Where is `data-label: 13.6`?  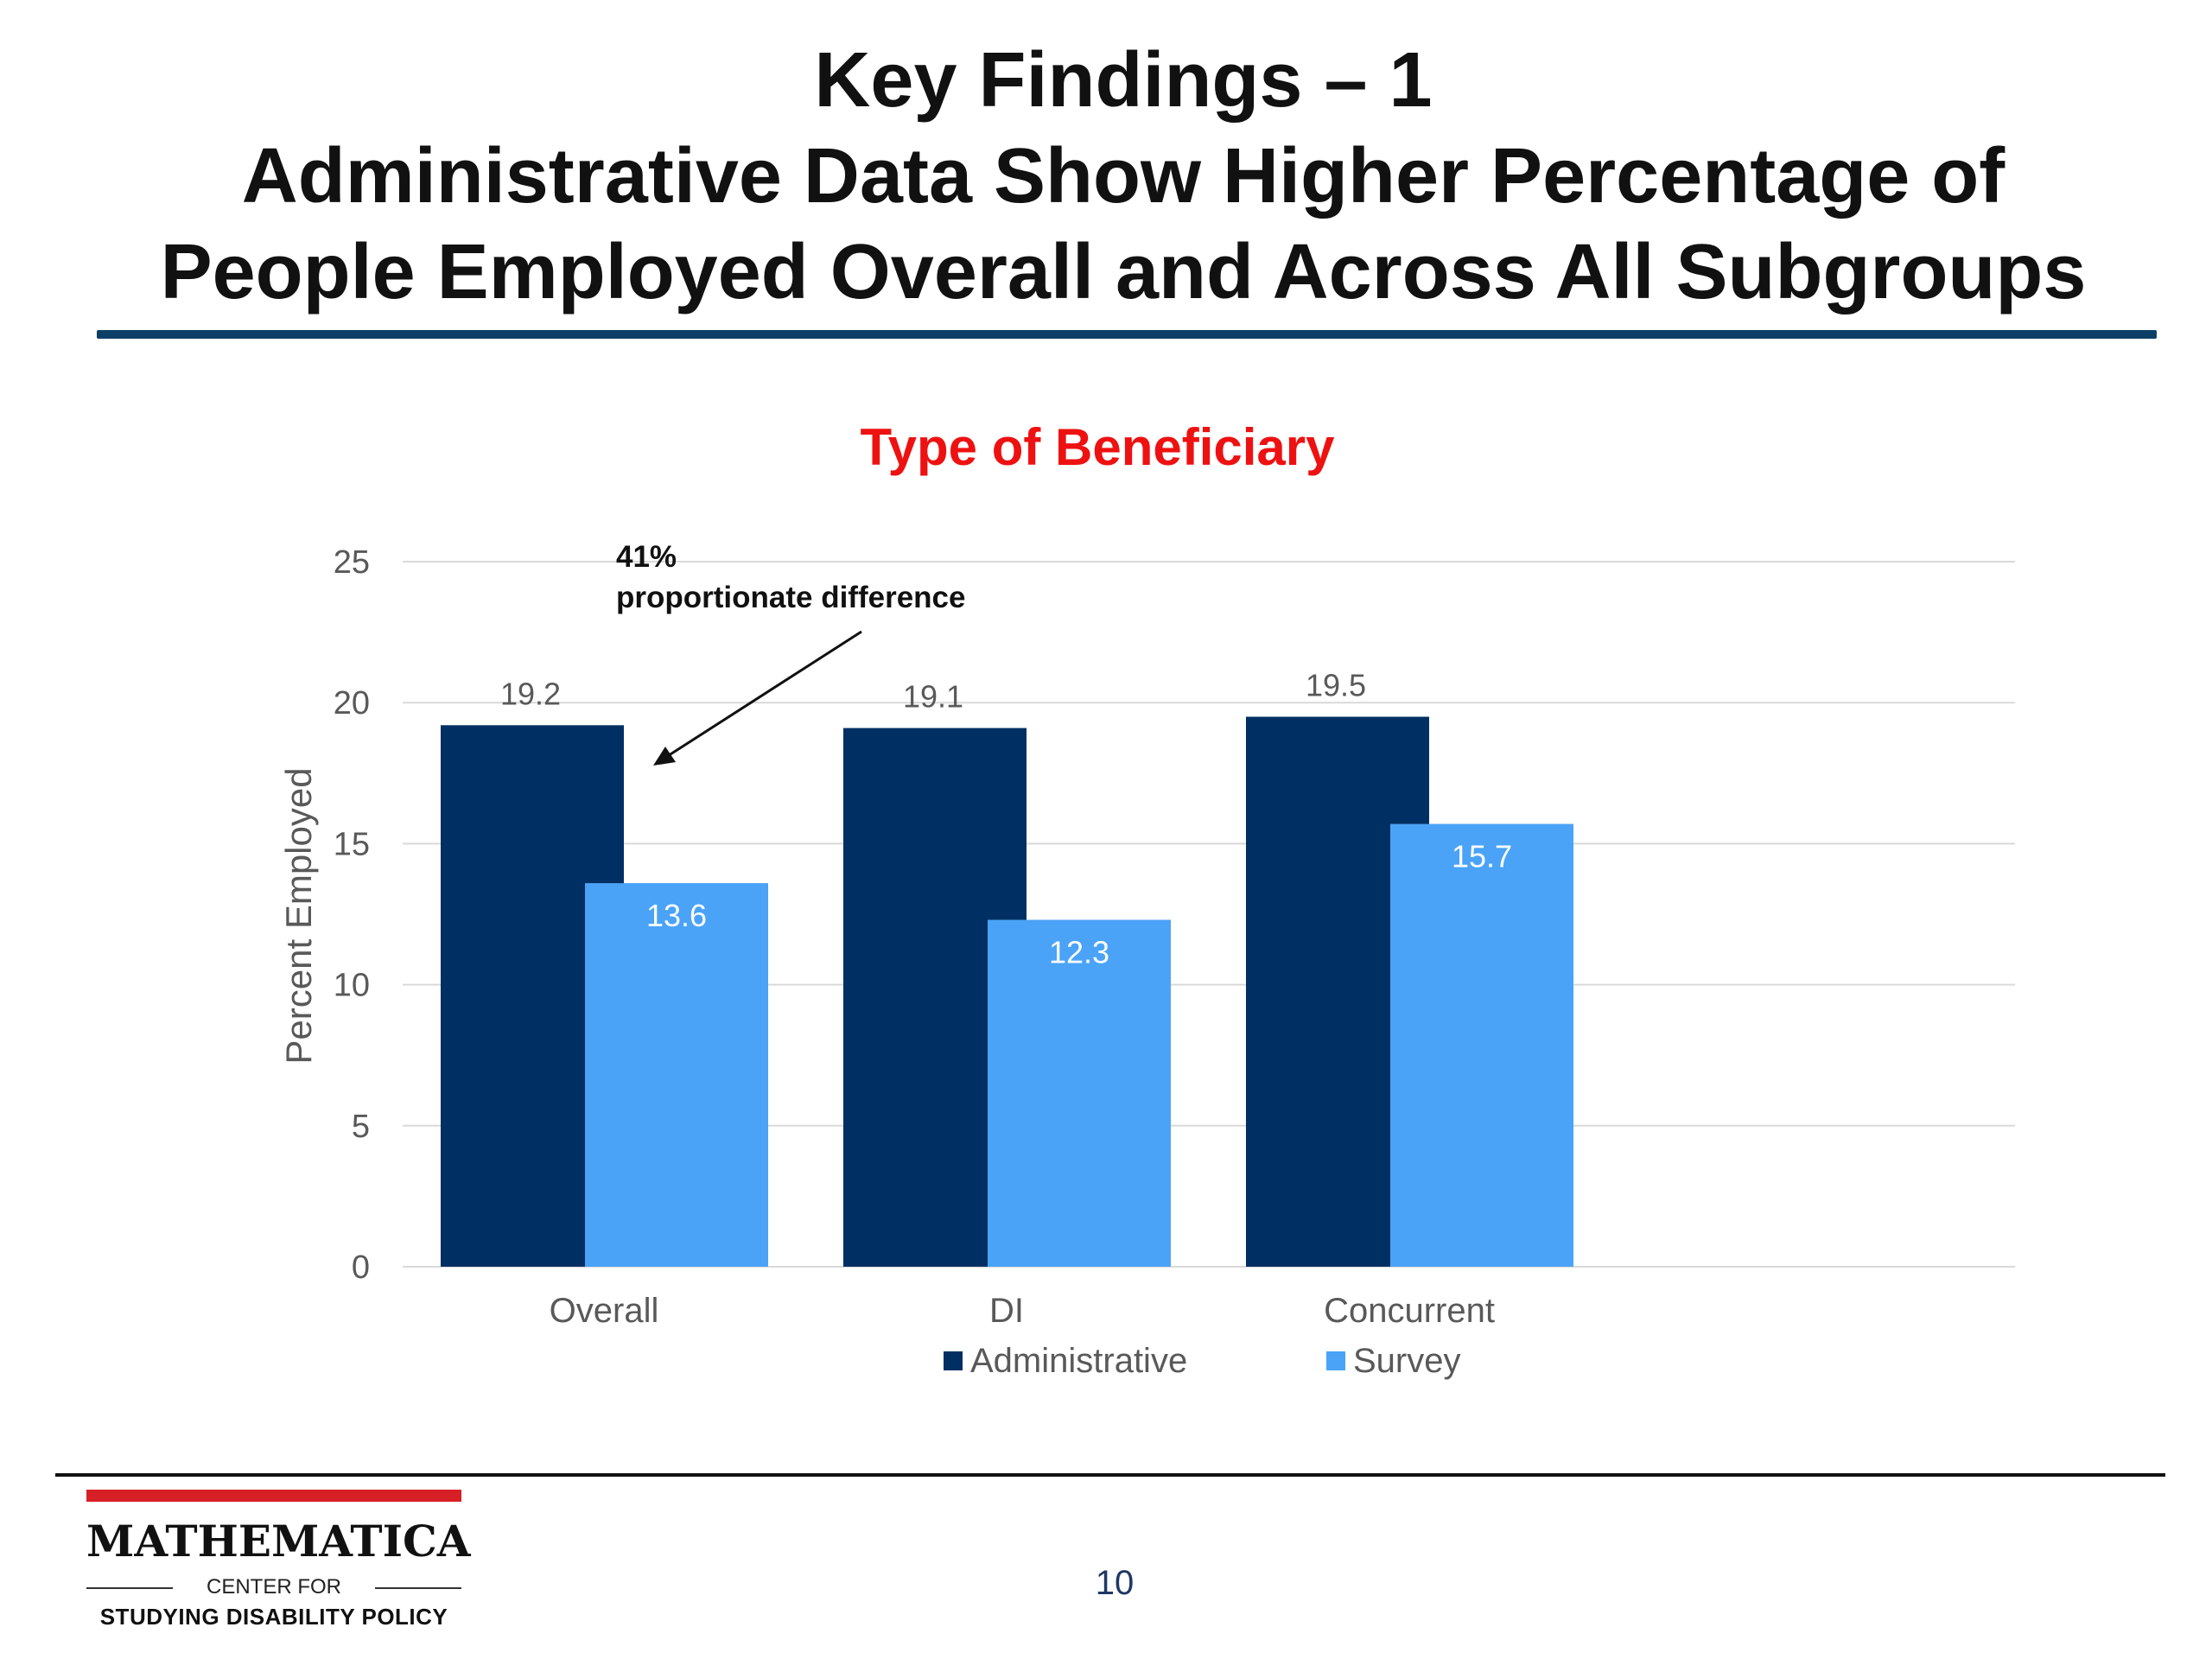
data-label: 13.6 is located at coordinates (676, 915).